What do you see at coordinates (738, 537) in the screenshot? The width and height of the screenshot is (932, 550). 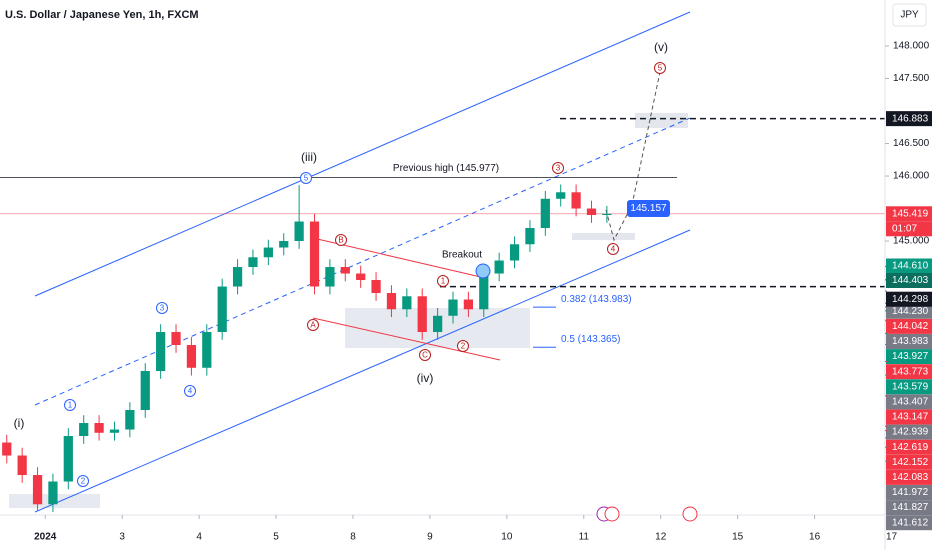 I see `x-tick-label: 15` at bounding box center [738, 537].